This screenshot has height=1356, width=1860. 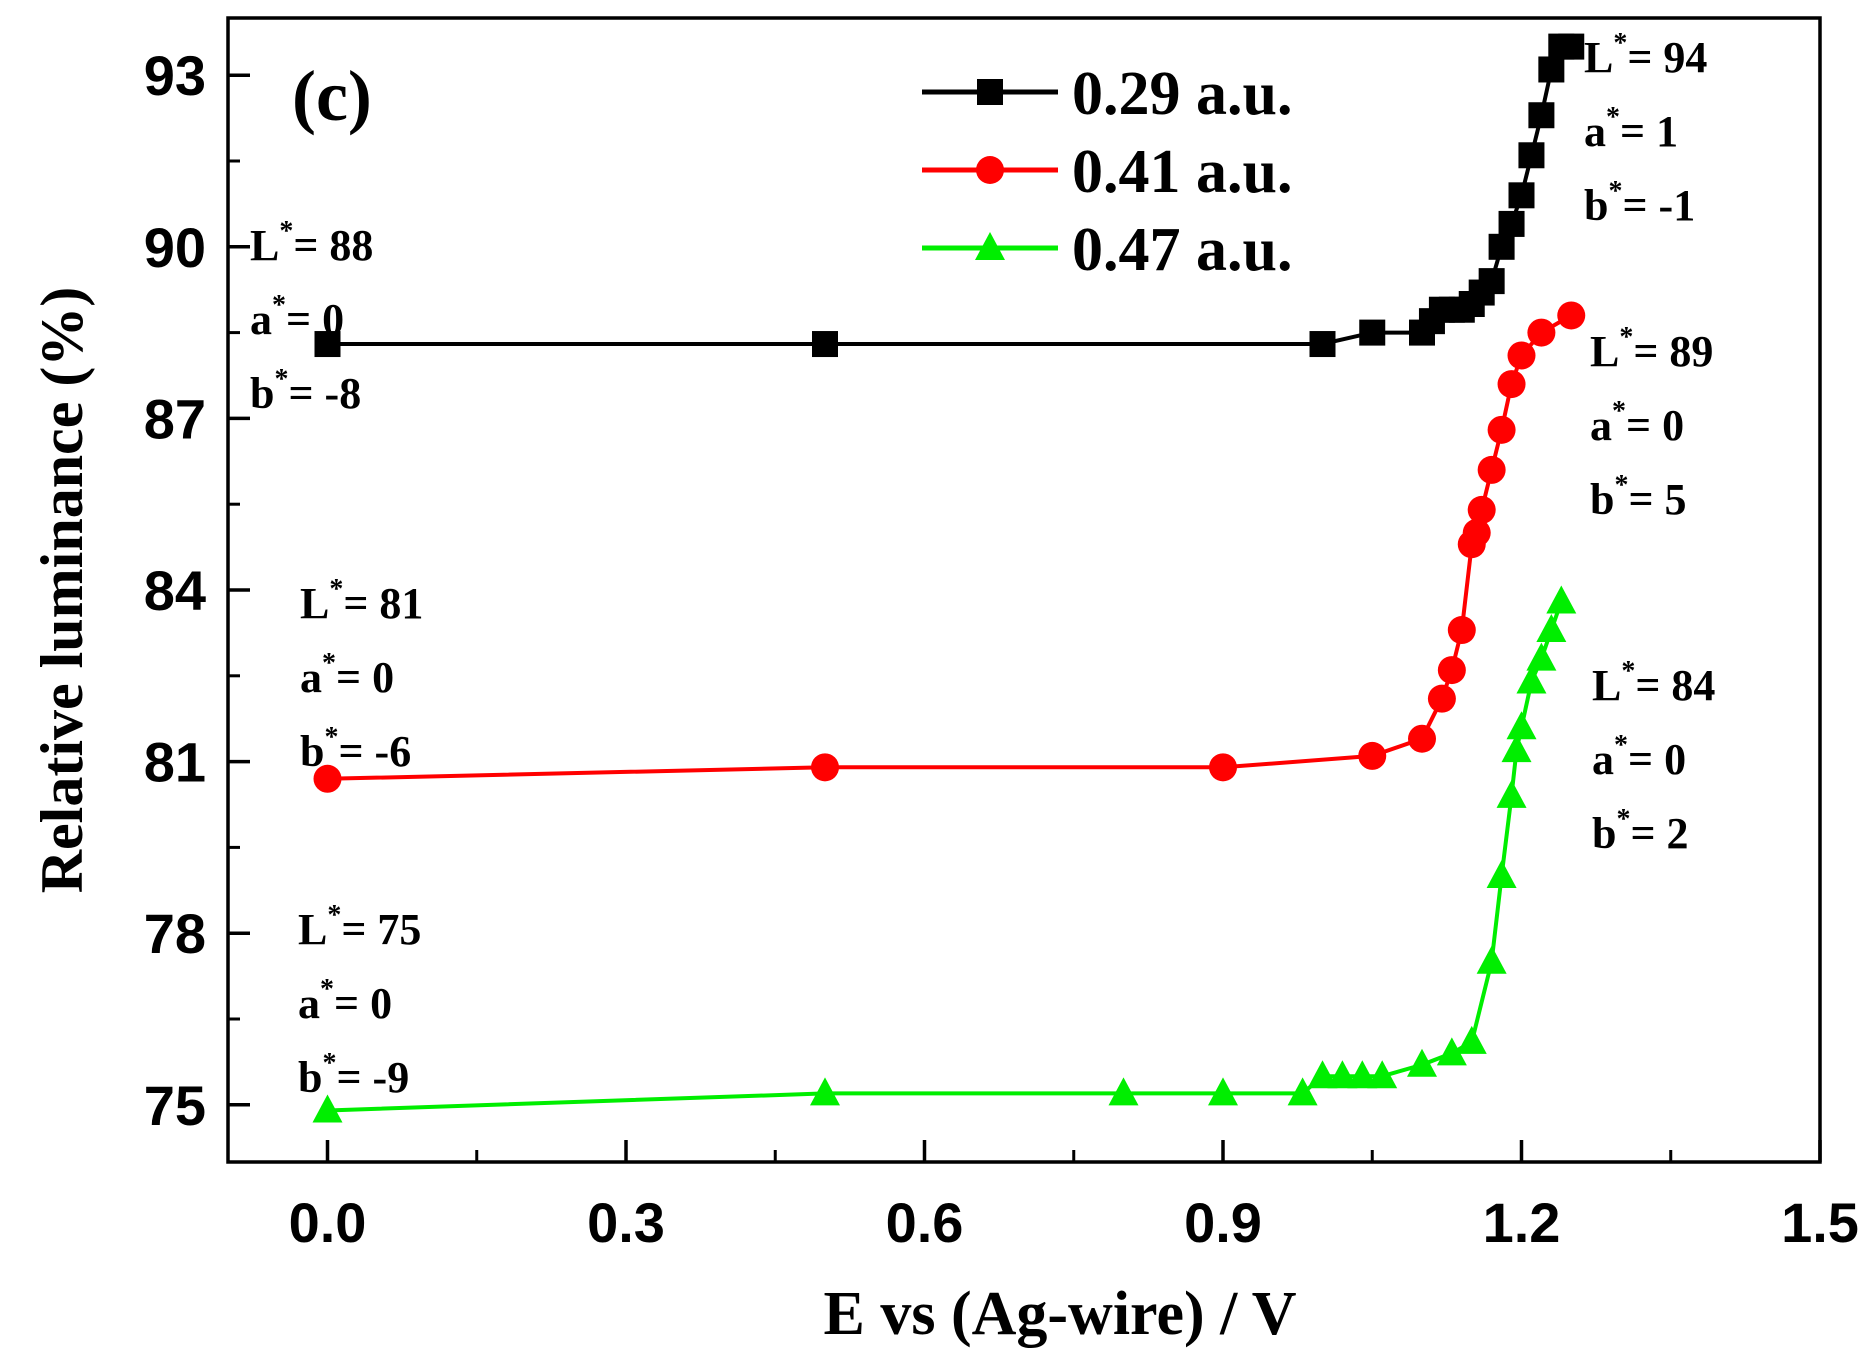 I want to click on x-tick-label: 1.2, so click(x=1522, y=1222).